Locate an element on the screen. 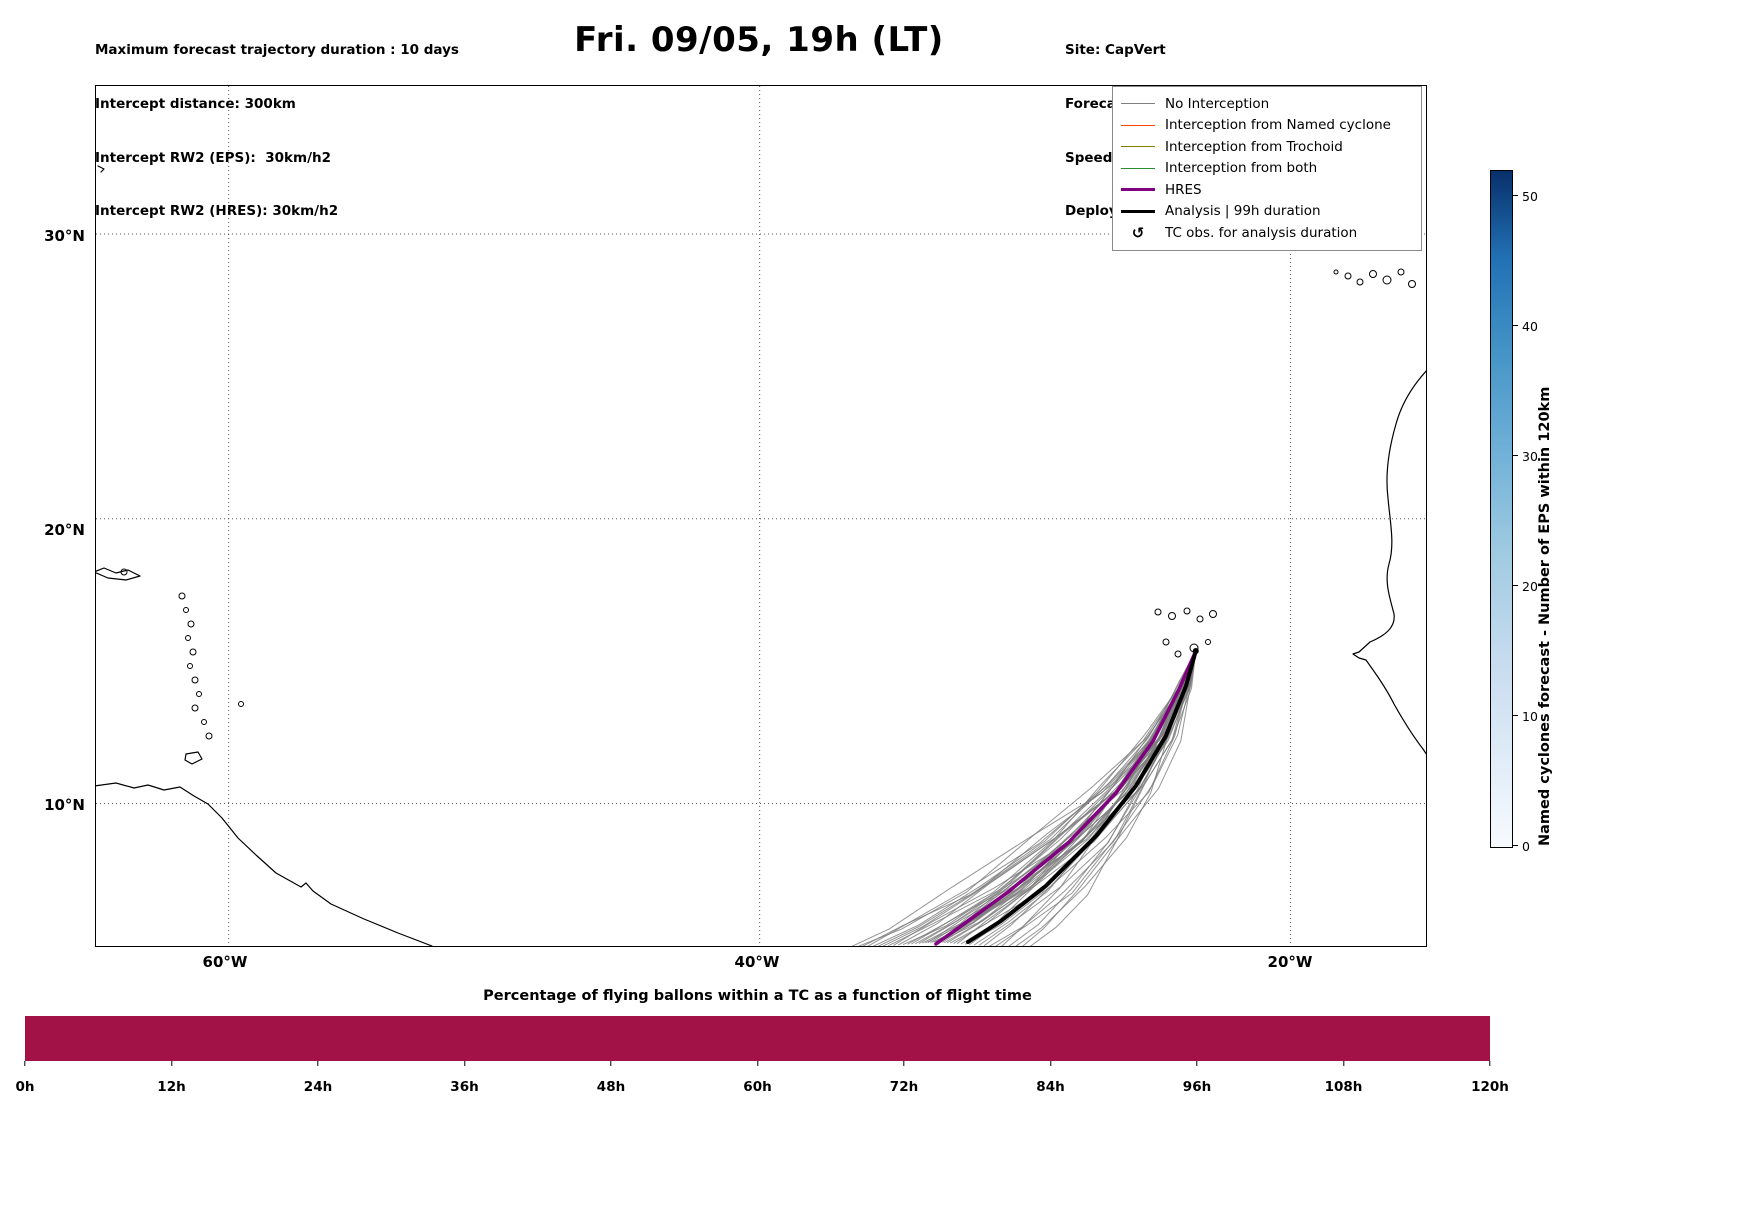  legend-item-hres: HRES is located at coordinates (1267, 190).